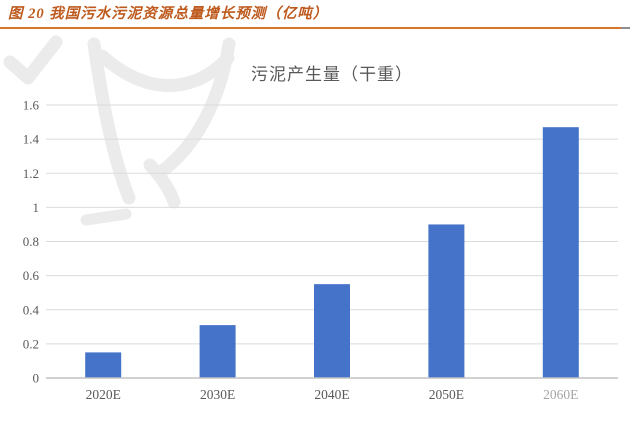  I want to click on caption-underline, so click(320, 28).